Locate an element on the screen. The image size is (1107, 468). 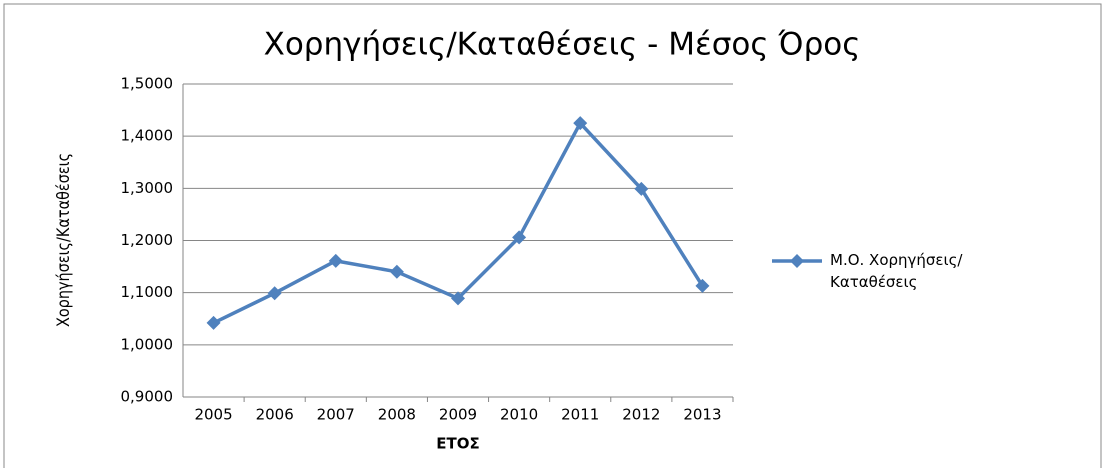
y-tick-label: 1,1000 is located at coordinates (147, 292).